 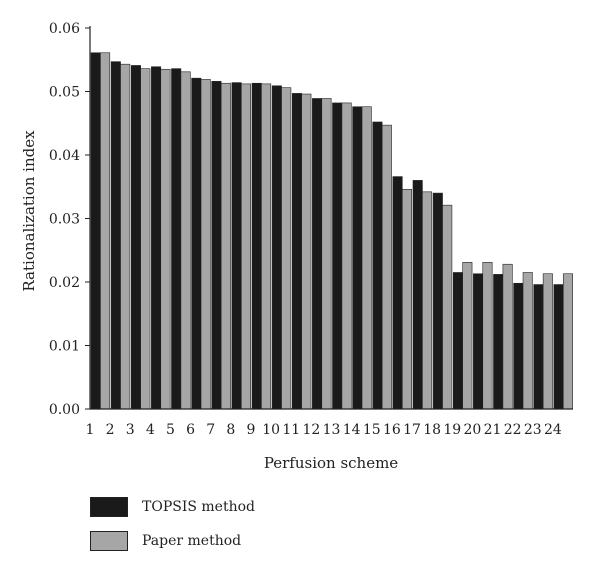 What do you see at coordinates (493, 430) in the screenshot?
I see `x-tick-label: 21` at bounding box center [493, 430].